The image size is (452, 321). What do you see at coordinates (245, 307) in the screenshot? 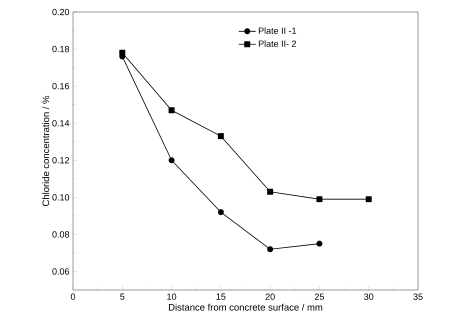
I see `x-axis-title: Distance from concrete surface / mm` at bounding box center [245, 307].